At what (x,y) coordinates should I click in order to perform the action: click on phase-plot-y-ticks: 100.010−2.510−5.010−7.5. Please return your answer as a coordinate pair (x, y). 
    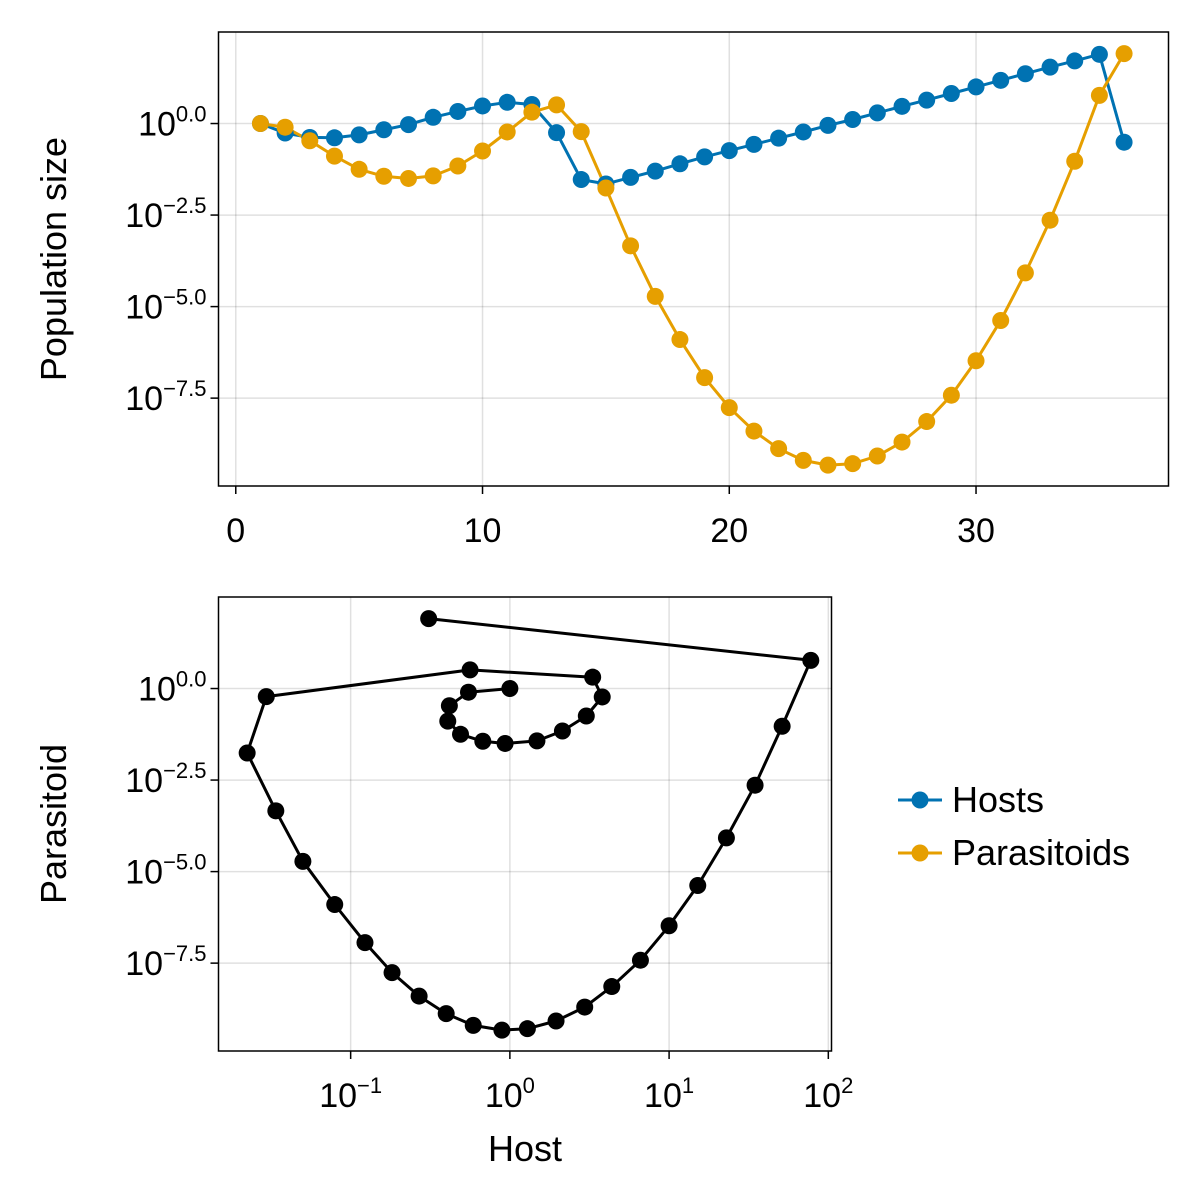
    Looking at the image, I should click on (172, 825).